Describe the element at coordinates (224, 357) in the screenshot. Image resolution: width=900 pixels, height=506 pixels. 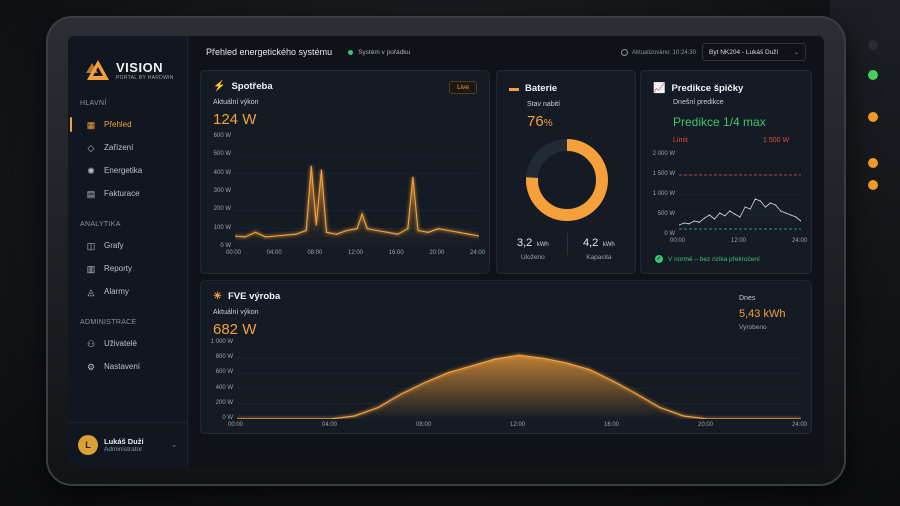
I see `y-tick-label: 800 W` at that location.